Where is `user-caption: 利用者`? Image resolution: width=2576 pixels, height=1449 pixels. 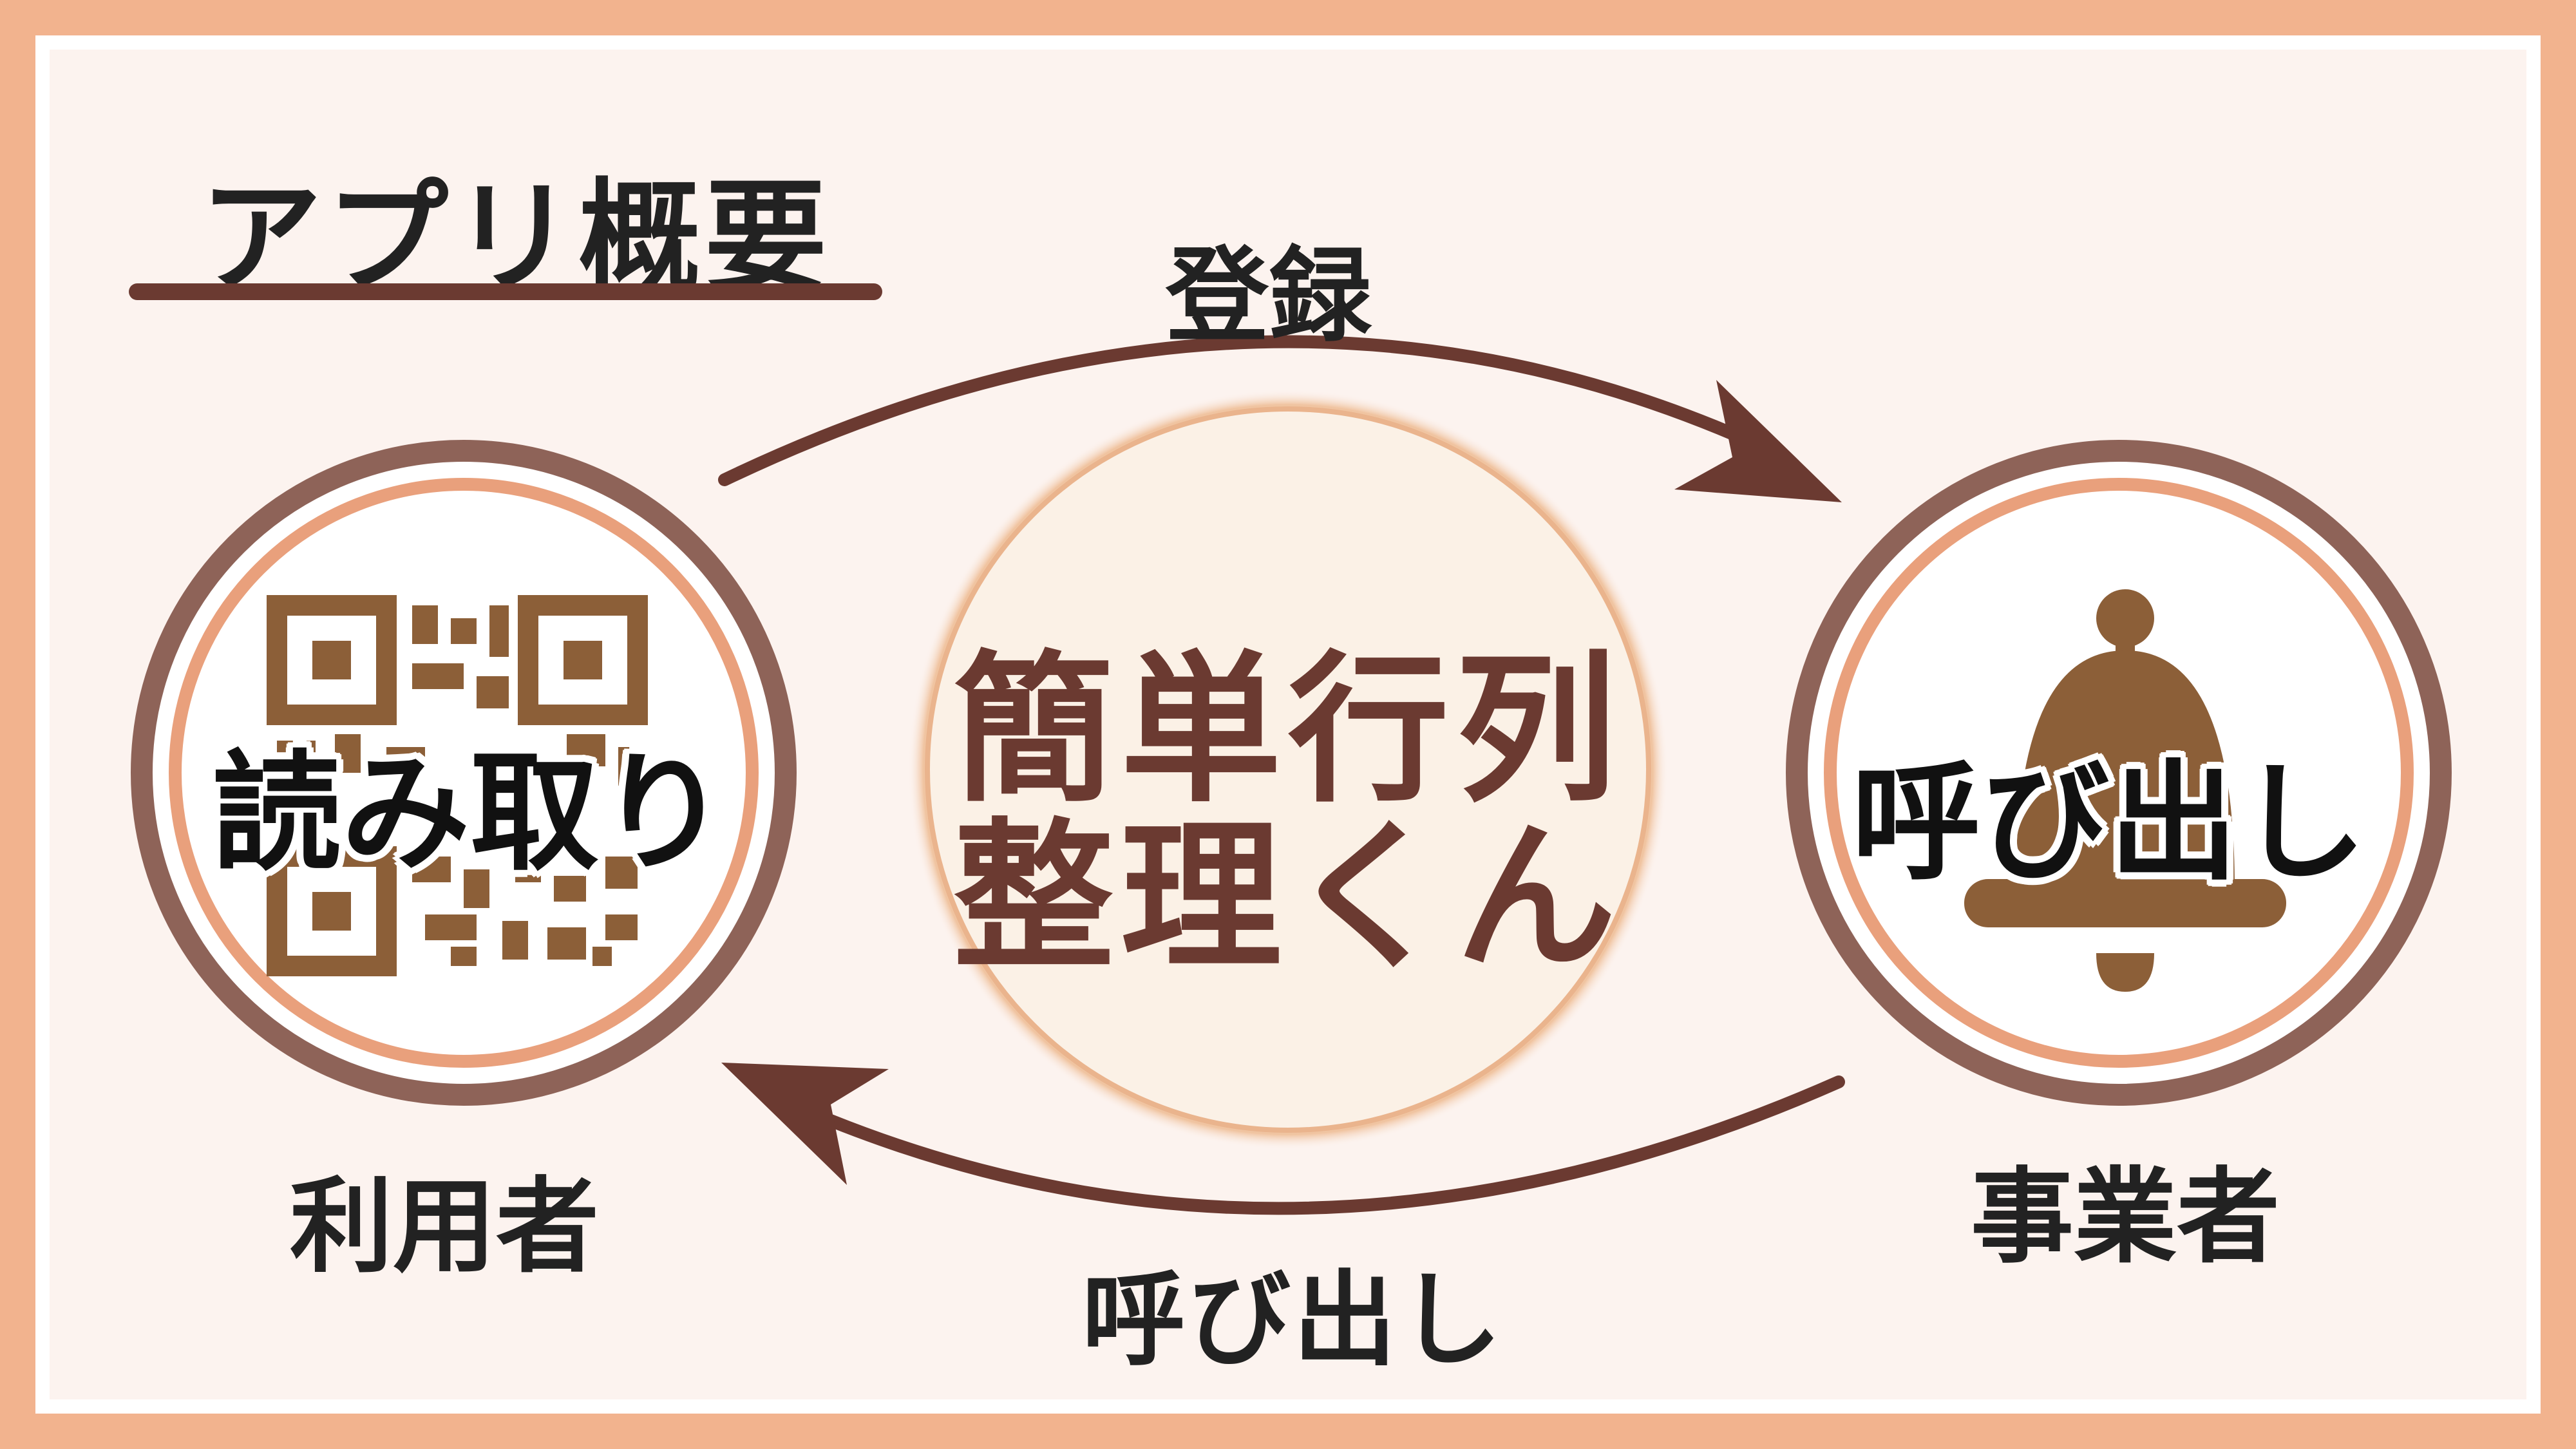
user-caption: 利用者 is located at coordinates (445, 1226).